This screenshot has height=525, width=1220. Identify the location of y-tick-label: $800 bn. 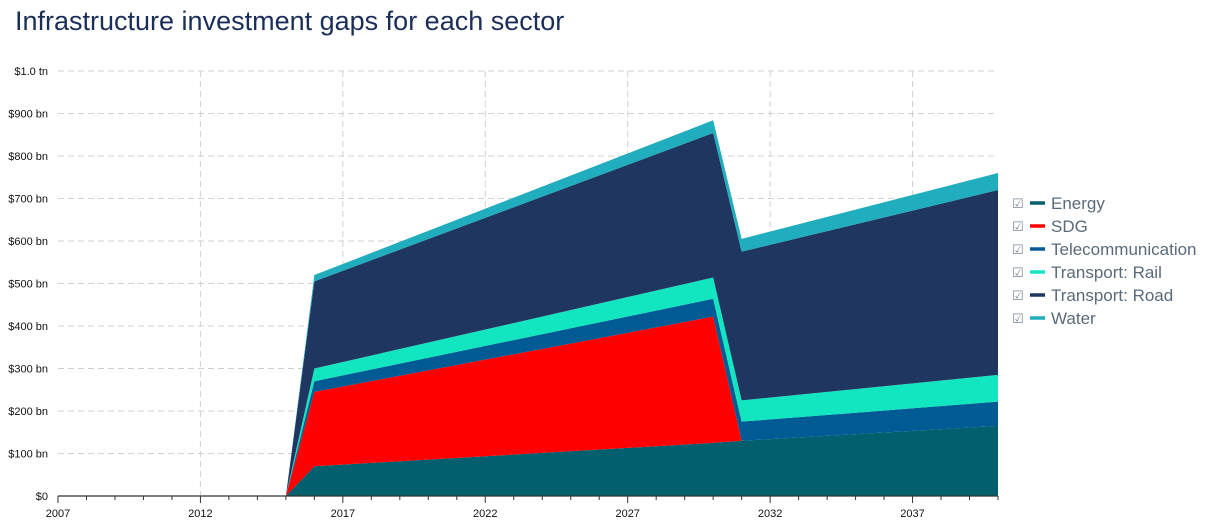
(28, 157).